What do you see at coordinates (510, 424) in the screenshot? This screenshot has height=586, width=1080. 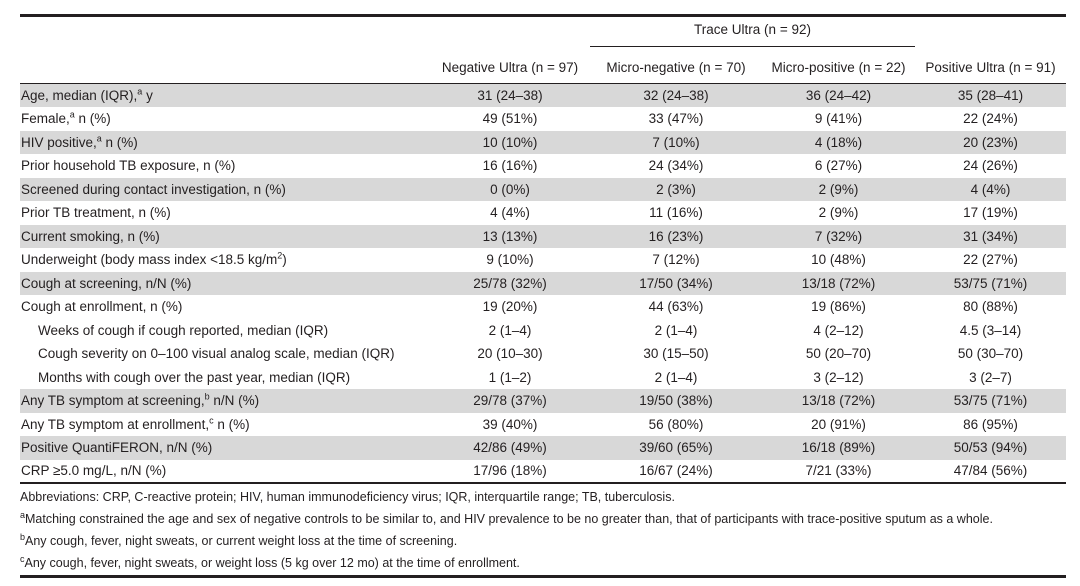 I see `cell-value: 39 (40%)` at bounding box center [510, 424].